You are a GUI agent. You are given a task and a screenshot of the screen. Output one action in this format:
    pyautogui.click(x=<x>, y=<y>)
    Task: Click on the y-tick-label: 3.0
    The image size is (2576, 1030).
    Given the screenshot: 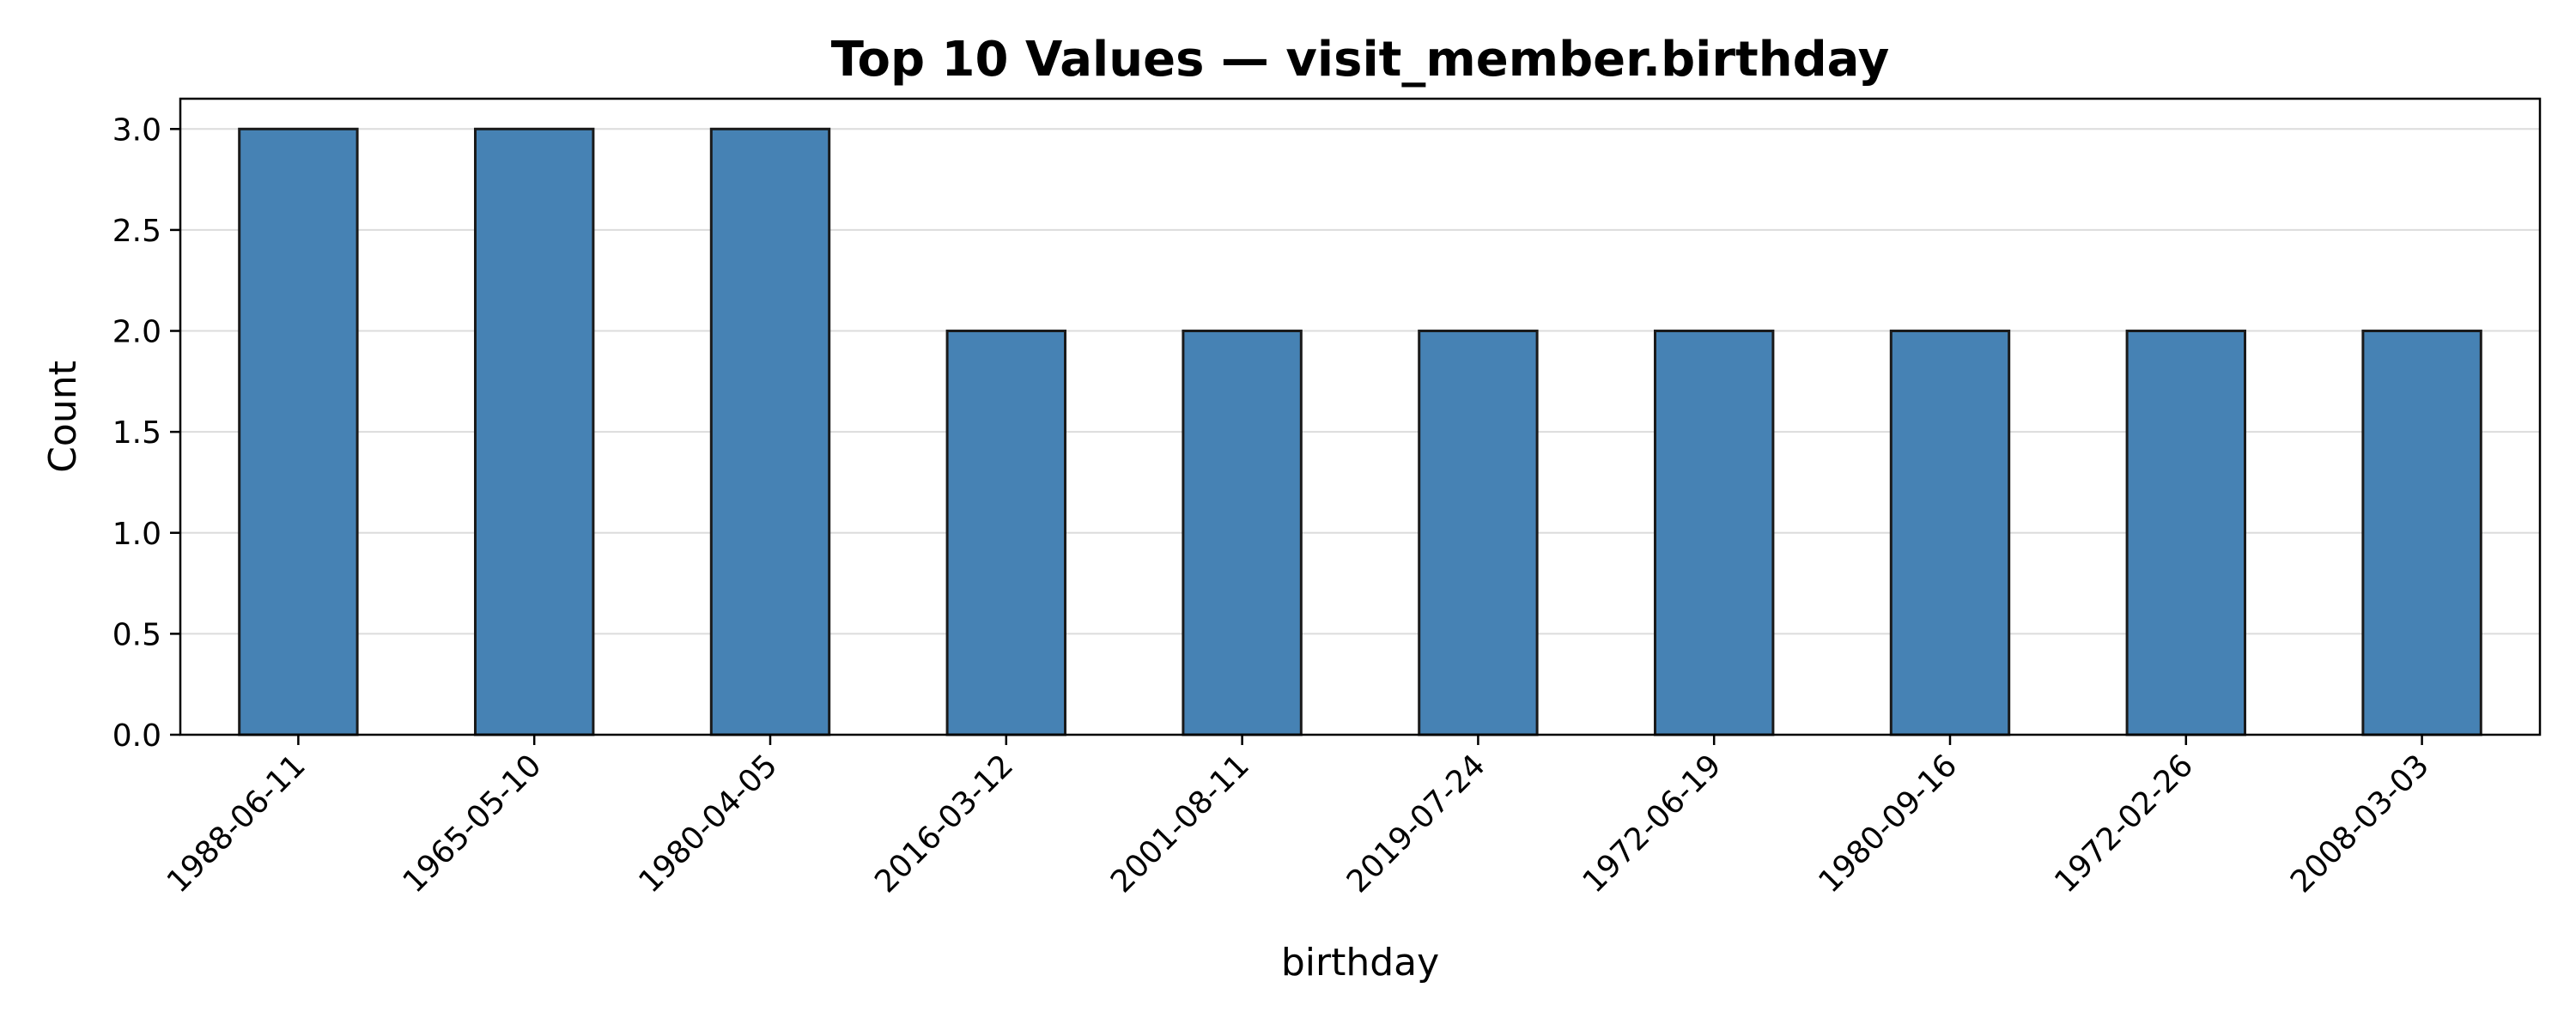 What is the action you would take?
    pyautogui.click(x=137, y=130)
    